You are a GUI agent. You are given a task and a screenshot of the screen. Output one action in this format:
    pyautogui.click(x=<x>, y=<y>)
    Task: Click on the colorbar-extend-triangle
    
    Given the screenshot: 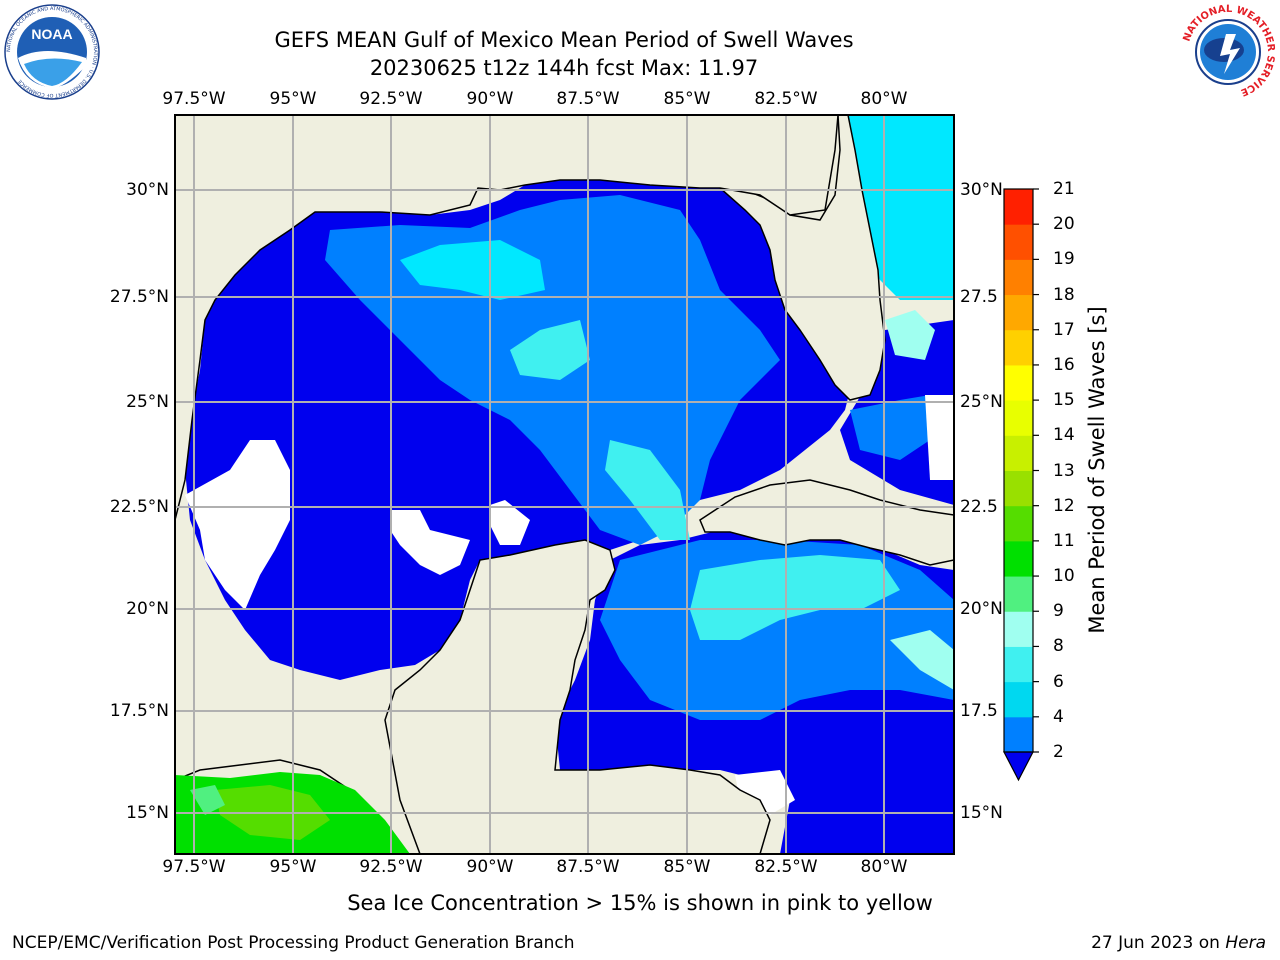 What is the action you would take?
    pyautogui.click(x=1018, y=766)
    